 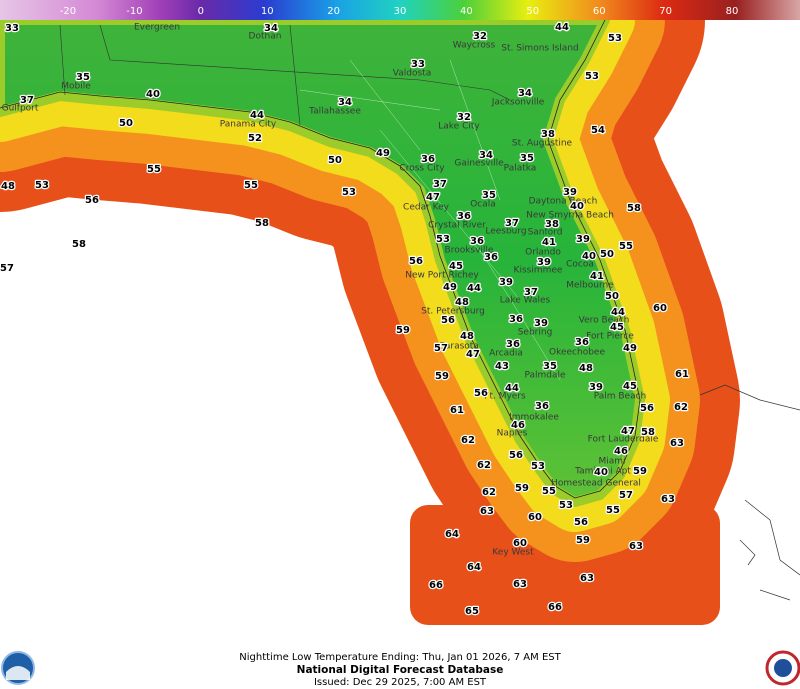 What do you see at coordinates (505, 397) in the screenshot?
I see `city-label: Ft. Myers` at bounding box center [505, 397].